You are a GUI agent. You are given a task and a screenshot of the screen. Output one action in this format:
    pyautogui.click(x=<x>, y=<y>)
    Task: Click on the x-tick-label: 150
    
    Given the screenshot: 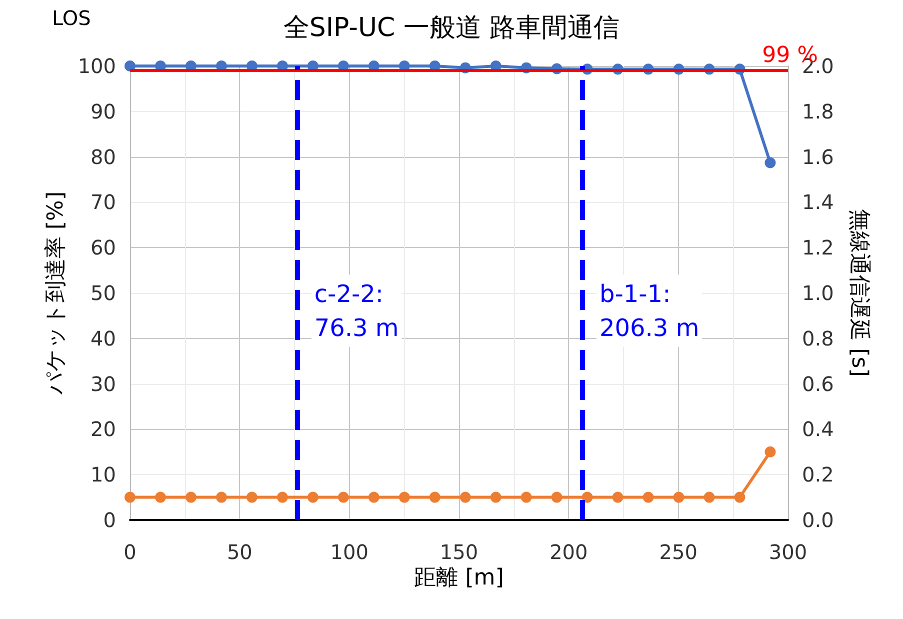 What is the action you would take?
    pyautogui.click(x=459, y=552)
    